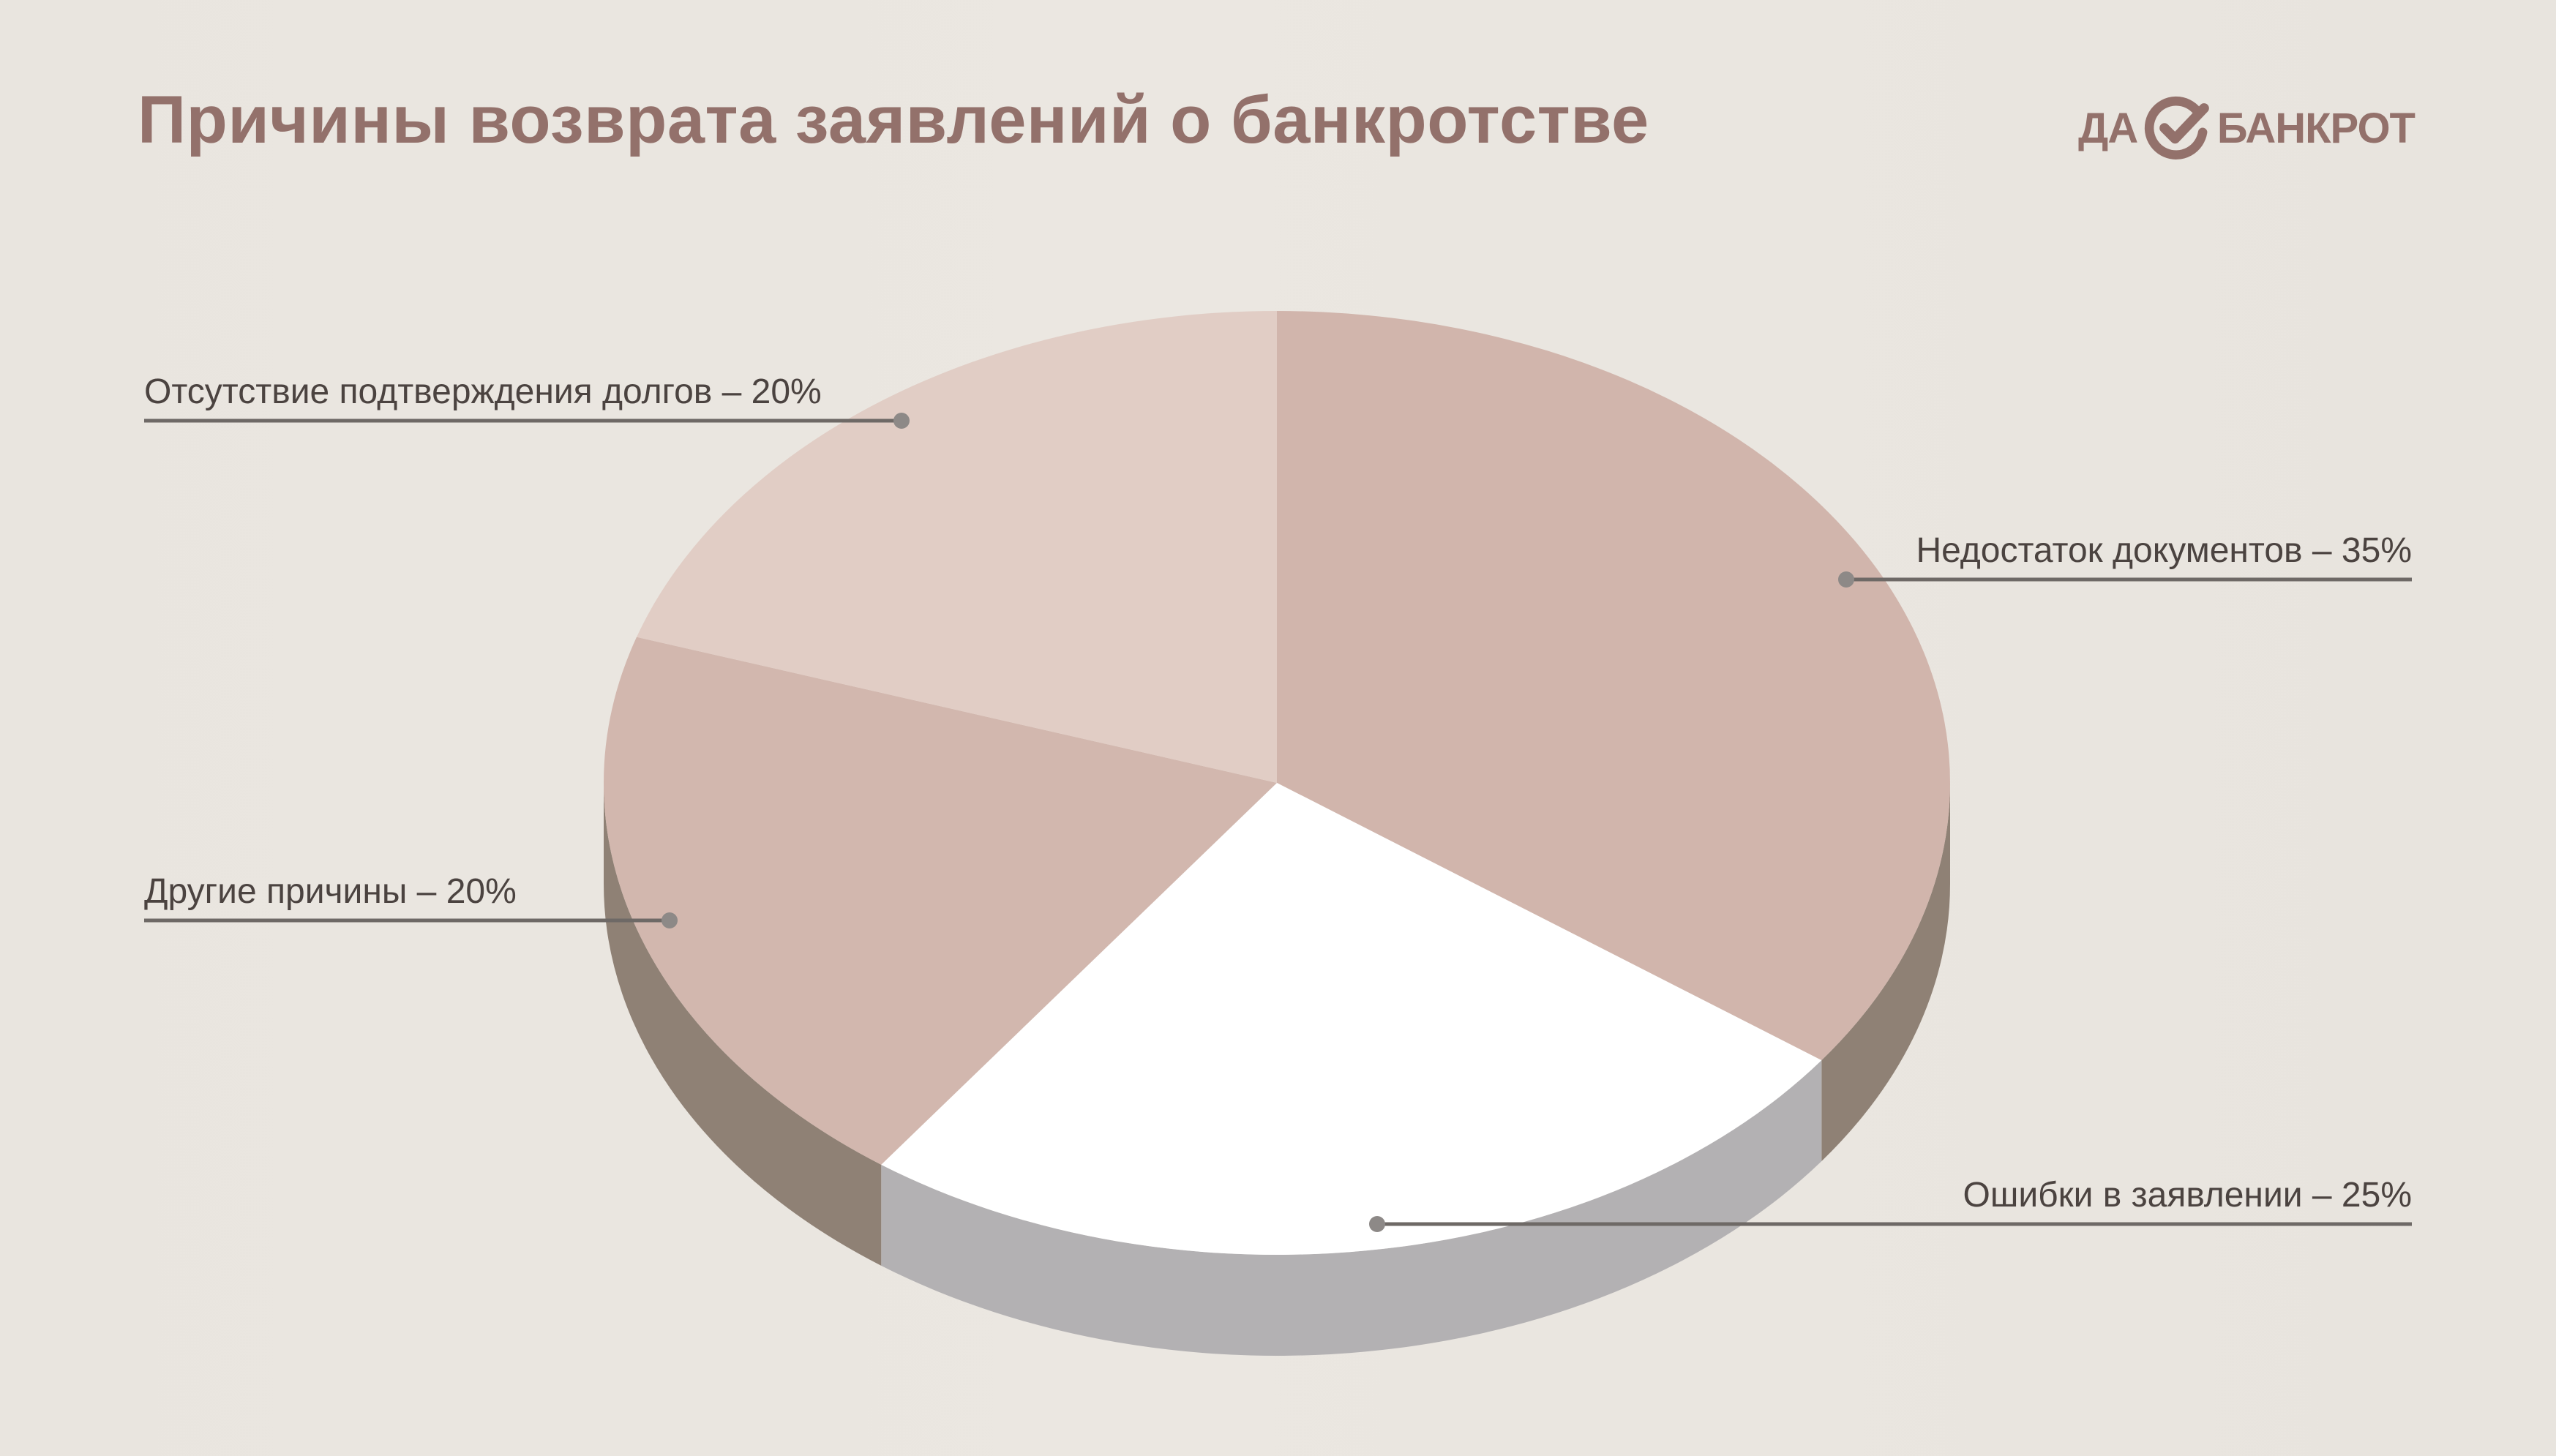 This screenshot has height=1456, width=2556. I want to click on checkmark-circle-icon, so click(2177, 128).